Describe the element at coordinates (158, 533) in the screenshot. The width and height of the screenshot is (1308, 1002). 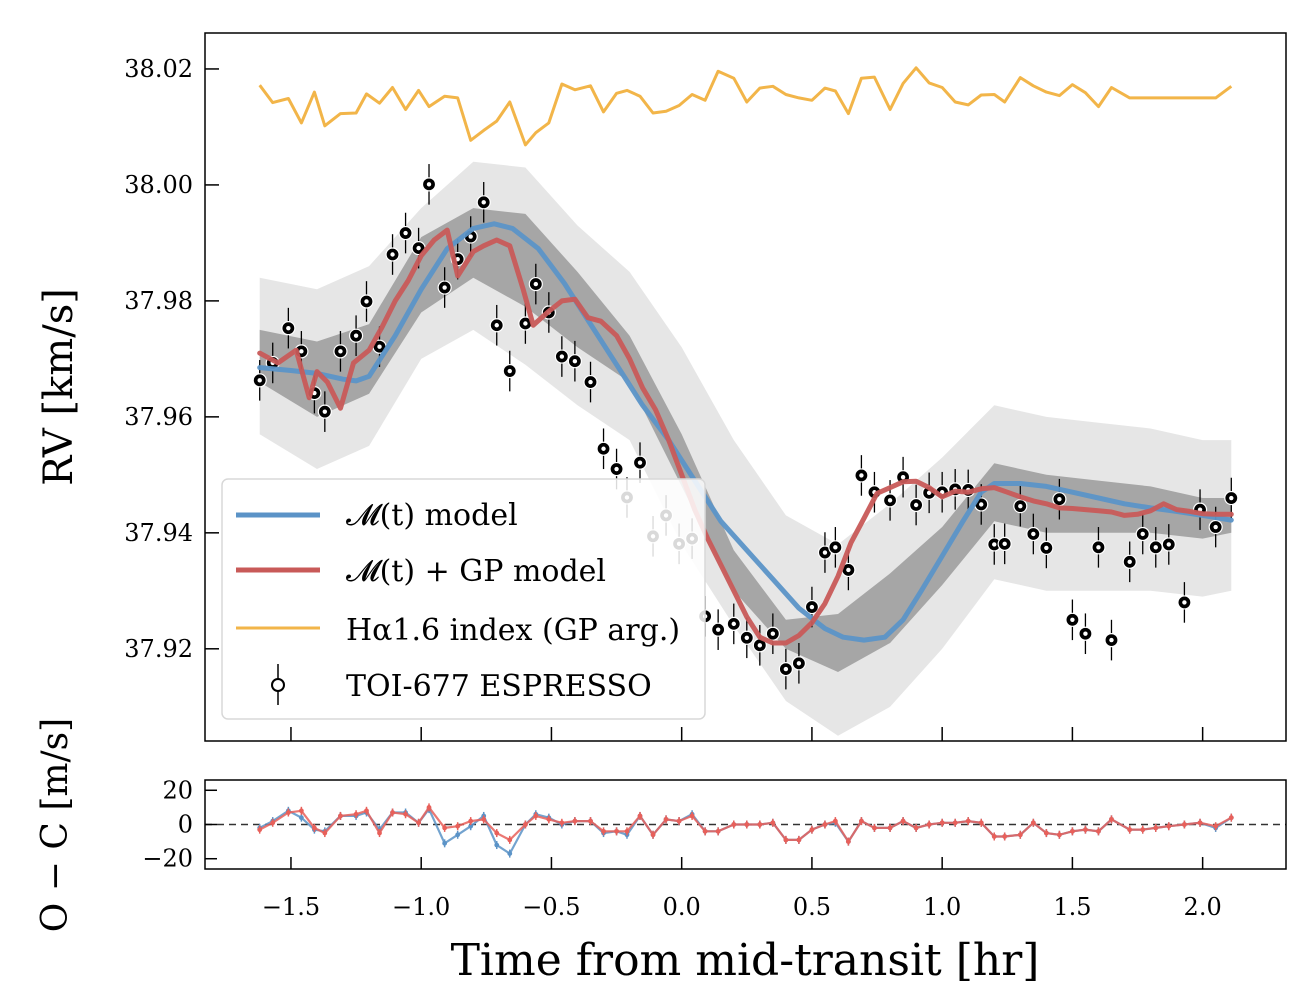
I see `y-tick-label: 37.94` at that location.